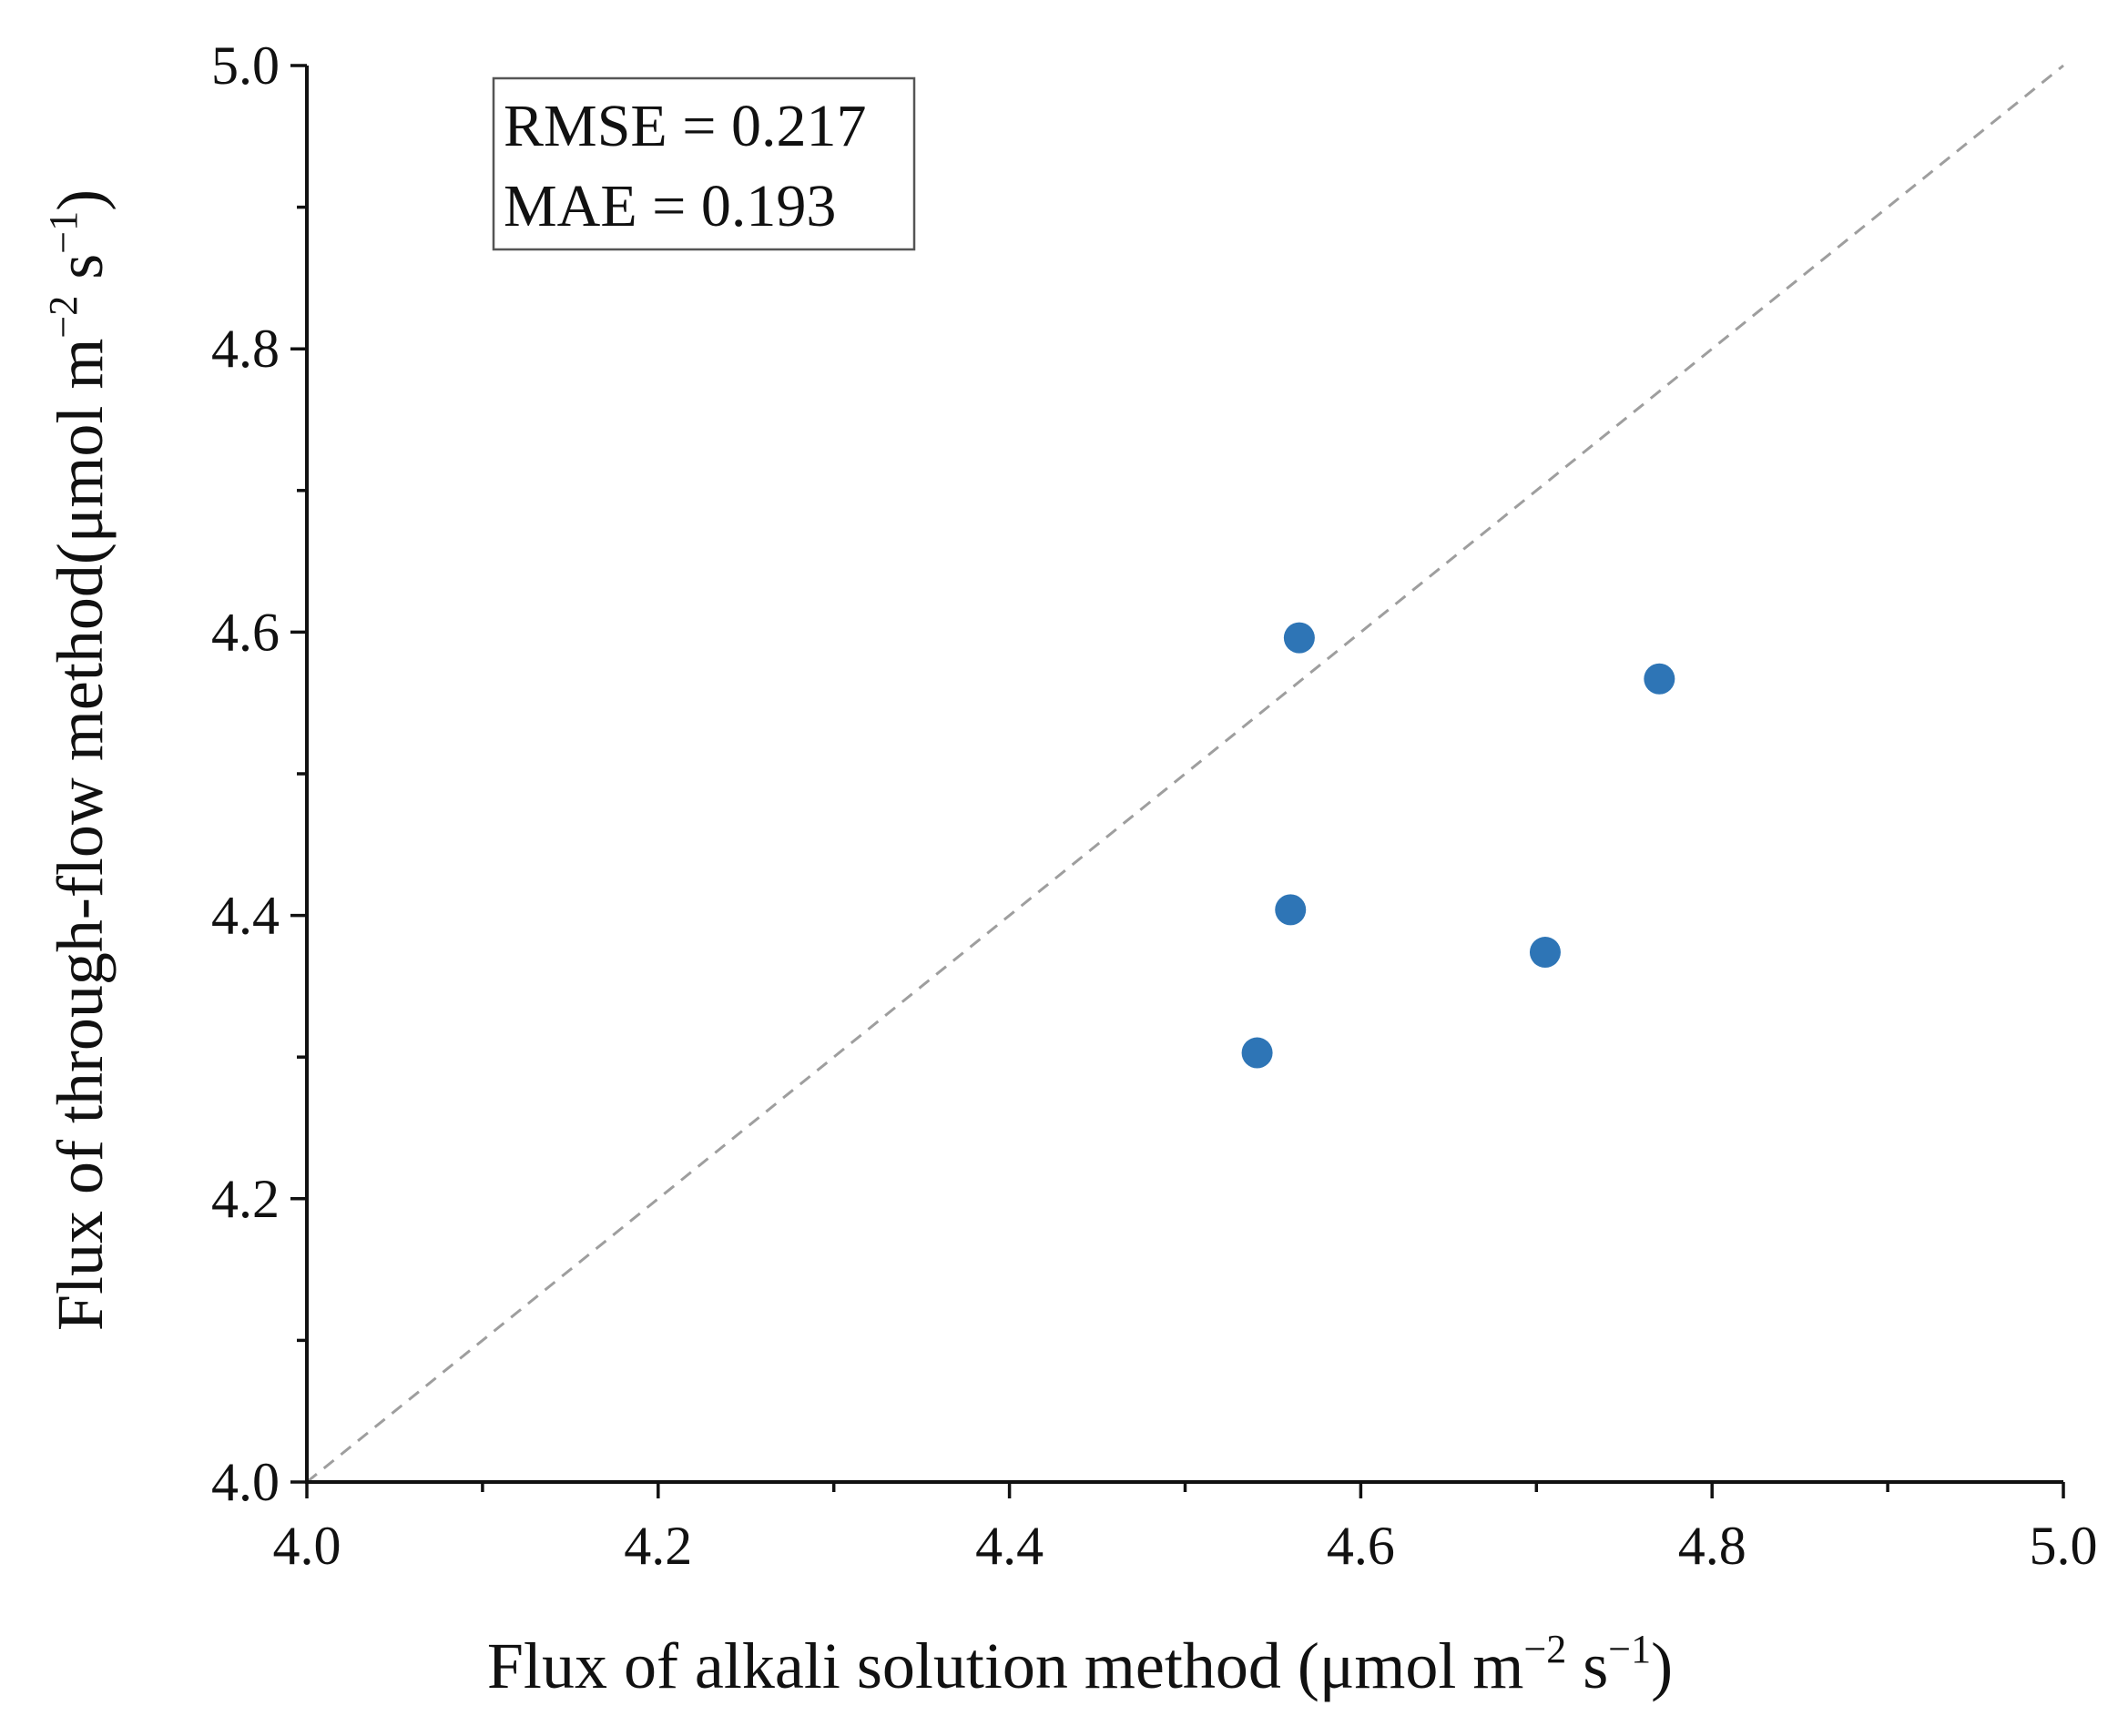  What do you see at coordinates (704, 163) in the screenshot?
I see `stats-box: RMSE = 0.217 MAE = 0.193` at bounding box center [704, 163].